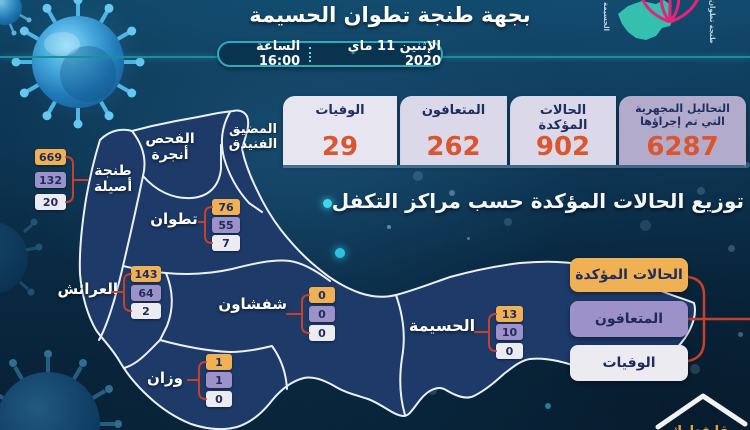 Image resolution: width=750 pixels, height=430 pixels. I want to click on recovered-box: 64, so click(146, 293).